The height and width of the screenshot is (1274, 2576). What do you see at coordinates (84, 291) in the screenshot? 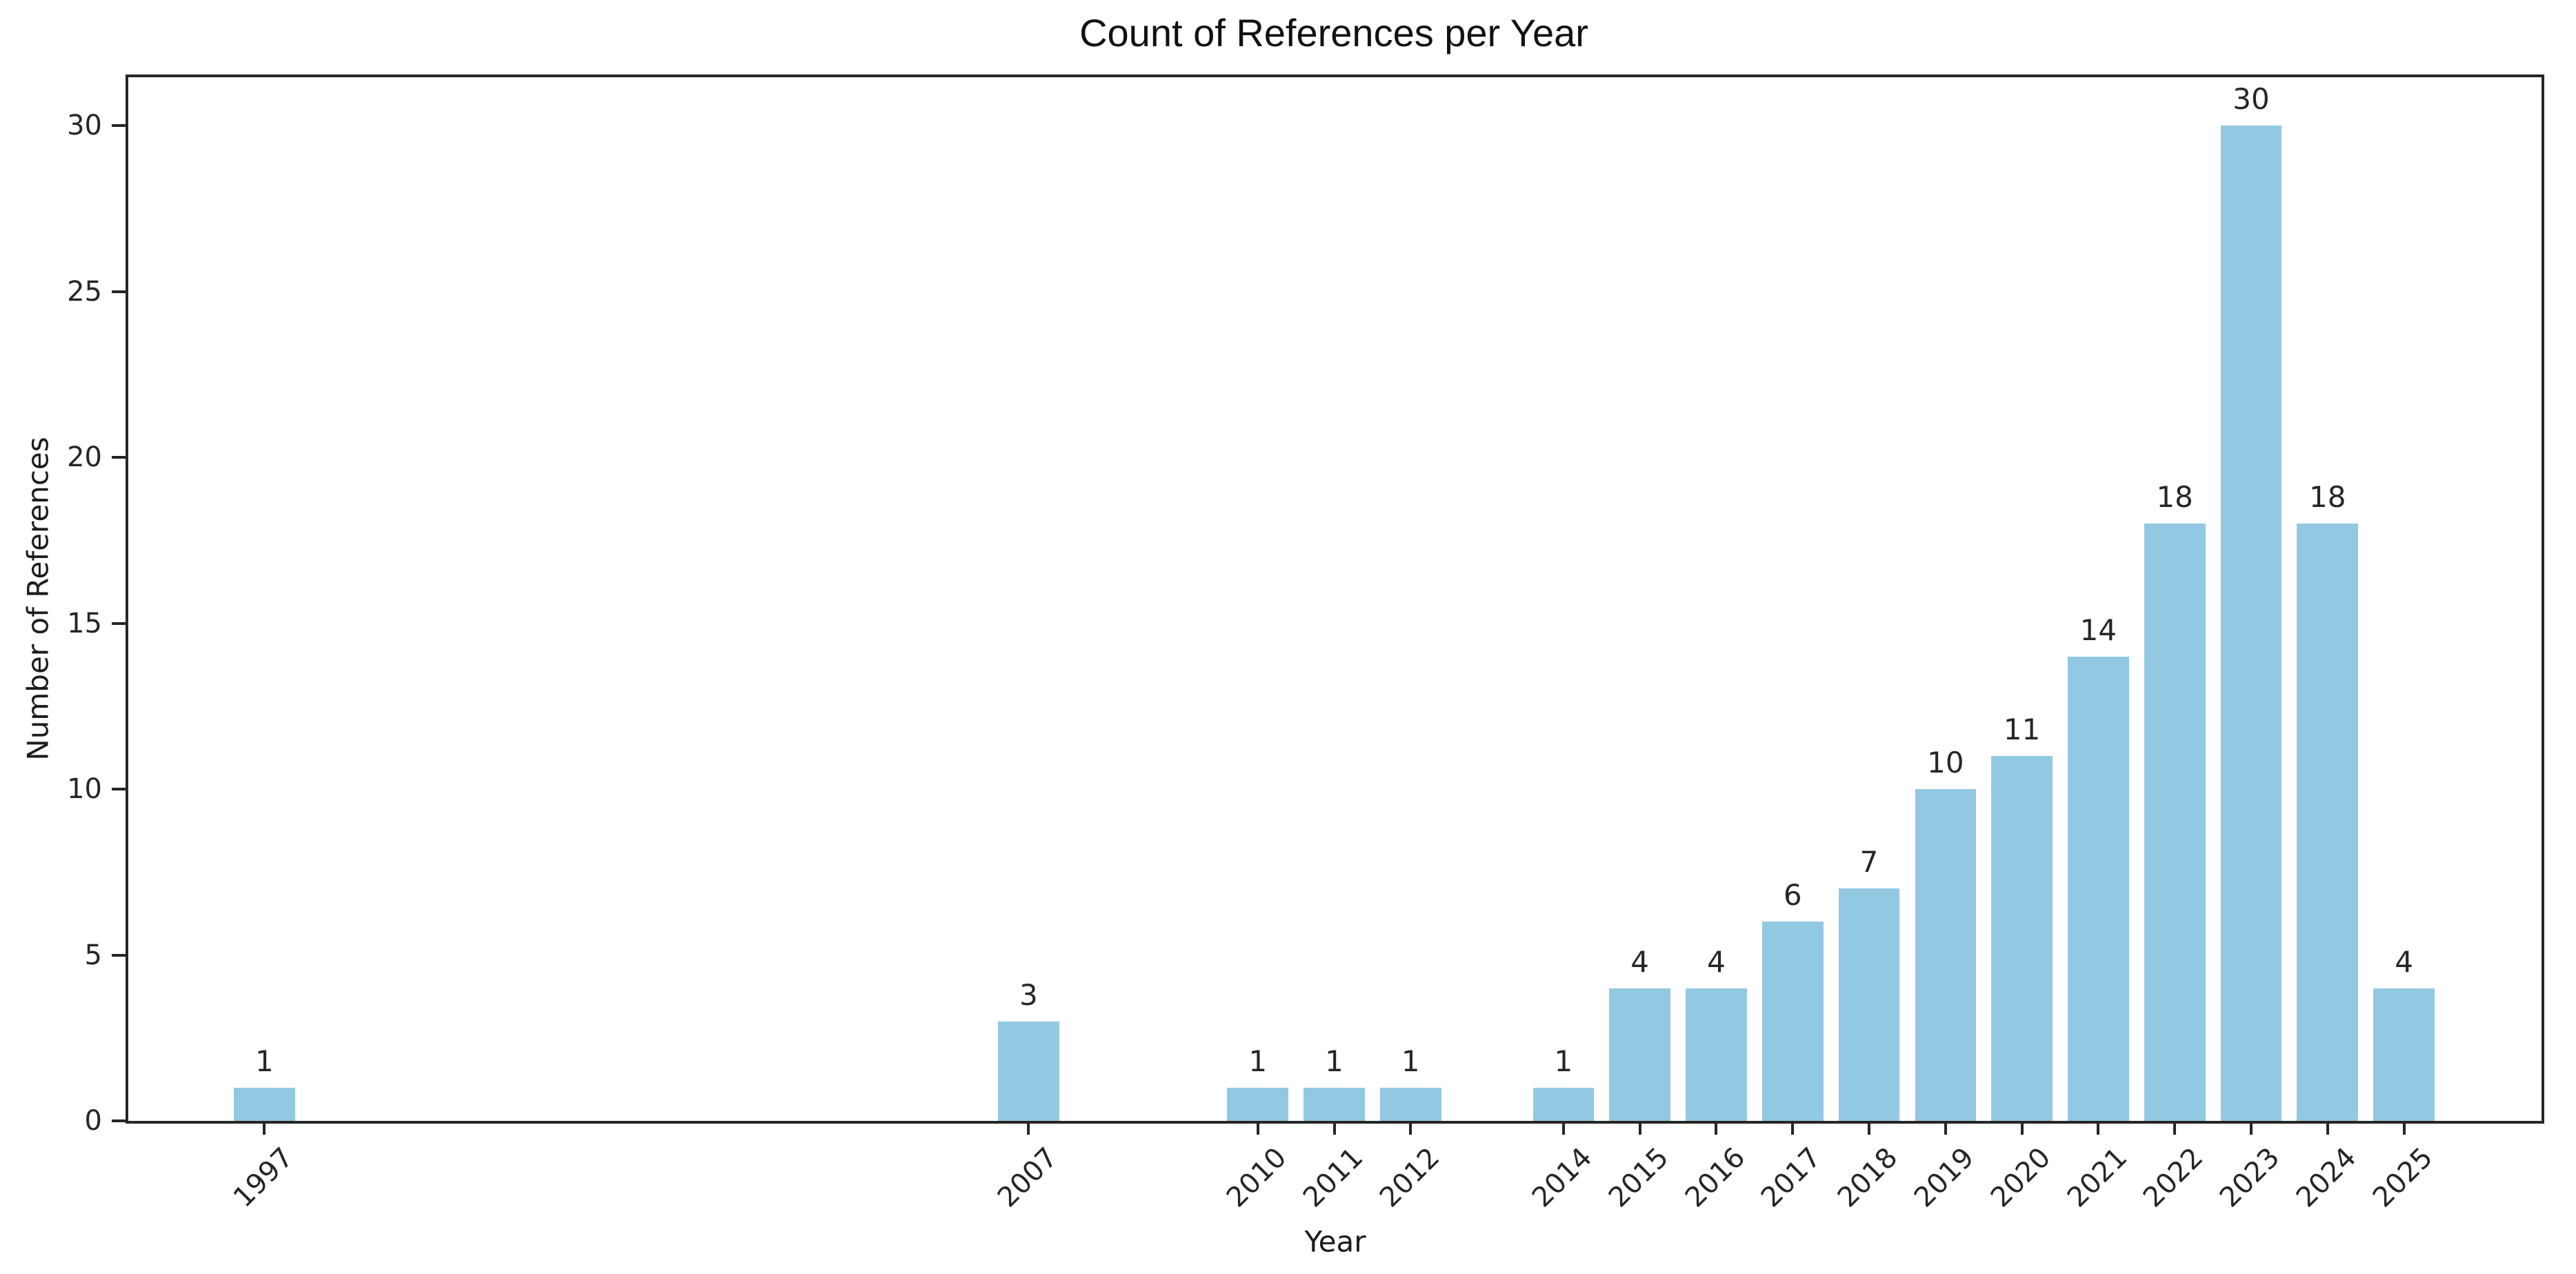
I see `y-tick-label: 25` at bounding box center [84, 291].